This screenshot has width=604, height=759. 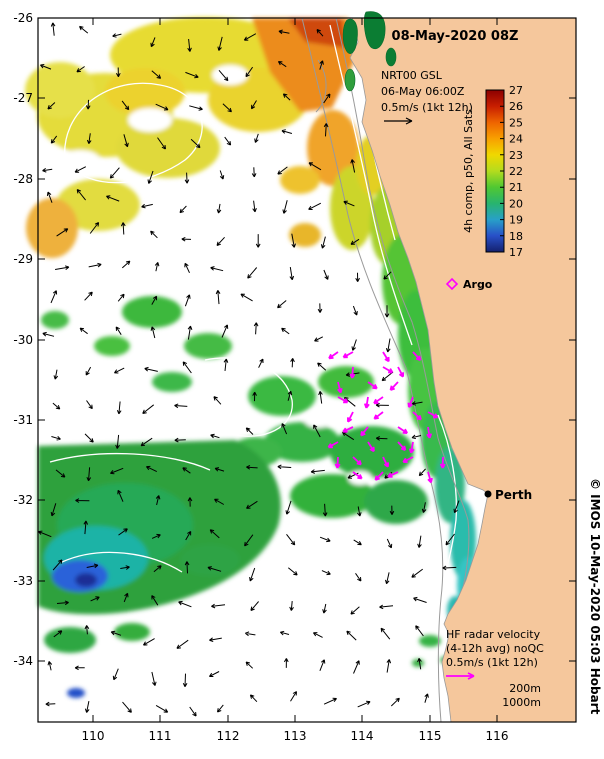 What do you see at coordinates (516, 236) in the screenshot?
I see `colorbar-tick-label: 18` at bounding box center [516, 236].